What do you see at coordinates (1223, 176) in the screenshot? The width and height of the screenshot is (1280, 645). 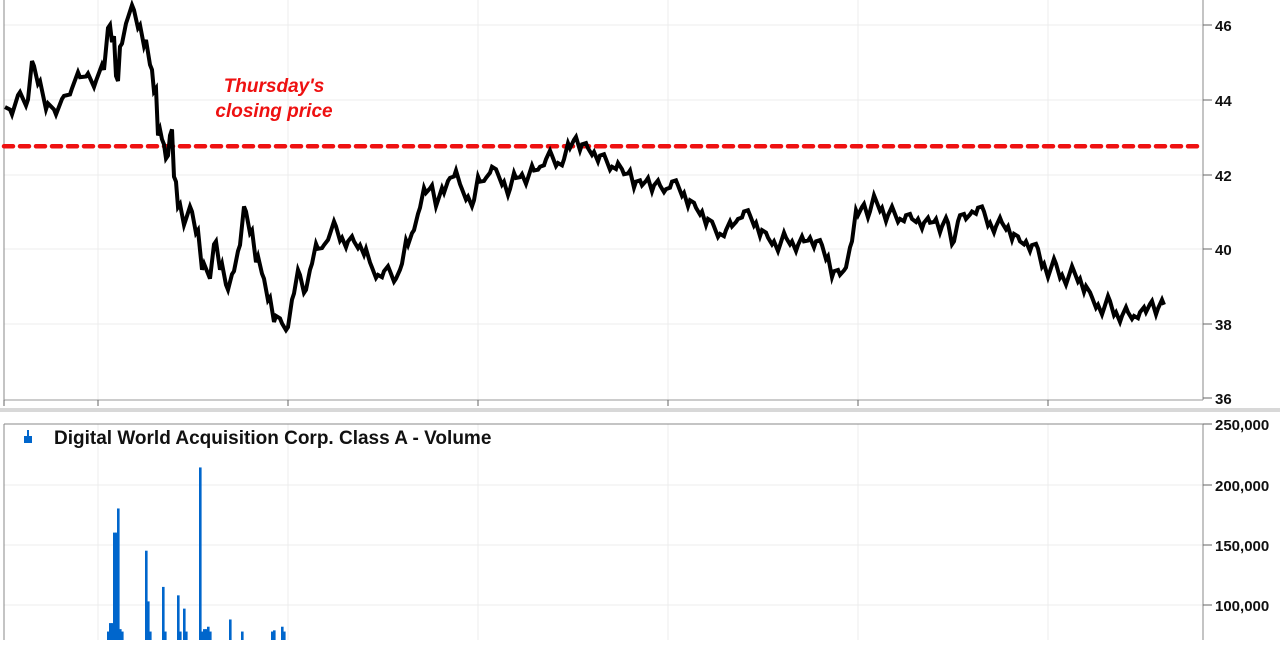 I see `price-y-tick-label: 42` at bounding box center [1223, 176].